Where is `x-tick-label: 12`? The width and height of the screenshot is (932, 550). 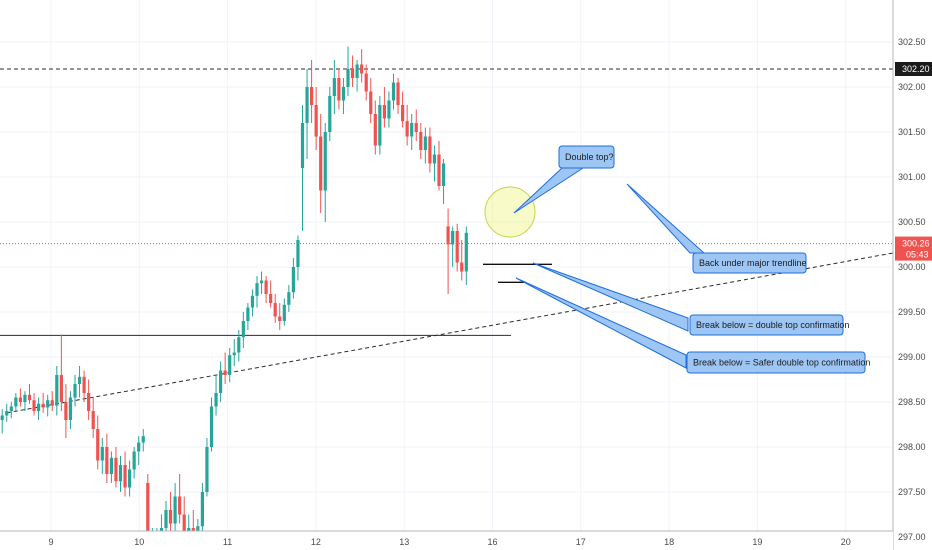 x-tick-label: 12 is located at coordinates (316, 542).